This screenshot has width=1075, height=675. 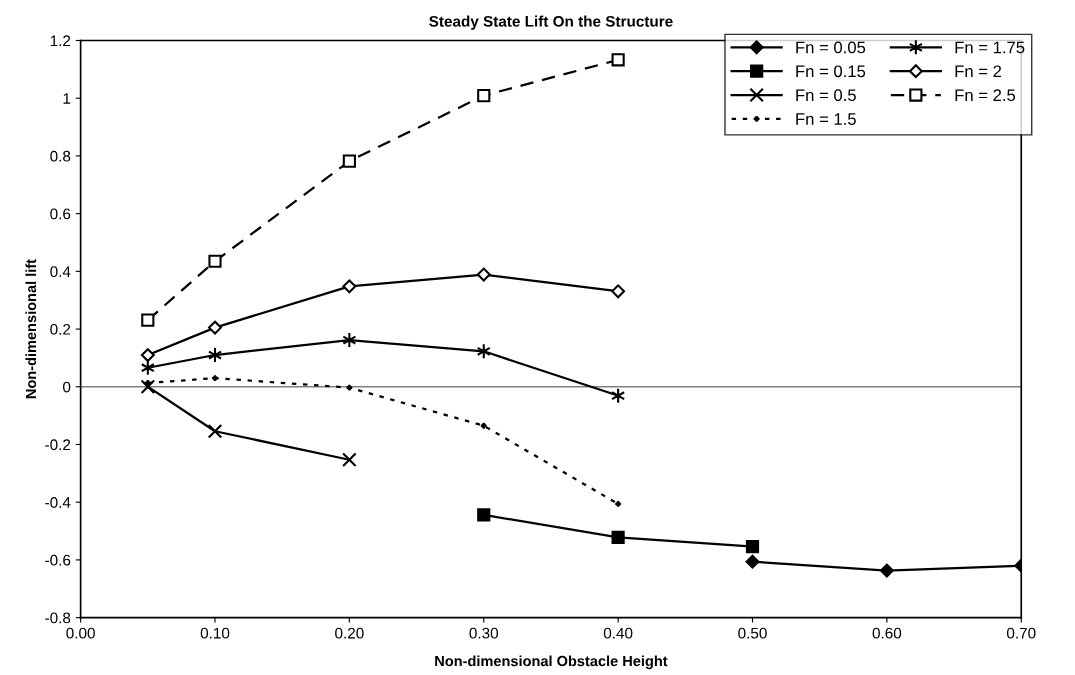 What do you see at coordinates (60, 156) in the screenshot?
I see `y-tick-label: 0.8` at bounding box center [60, 156].